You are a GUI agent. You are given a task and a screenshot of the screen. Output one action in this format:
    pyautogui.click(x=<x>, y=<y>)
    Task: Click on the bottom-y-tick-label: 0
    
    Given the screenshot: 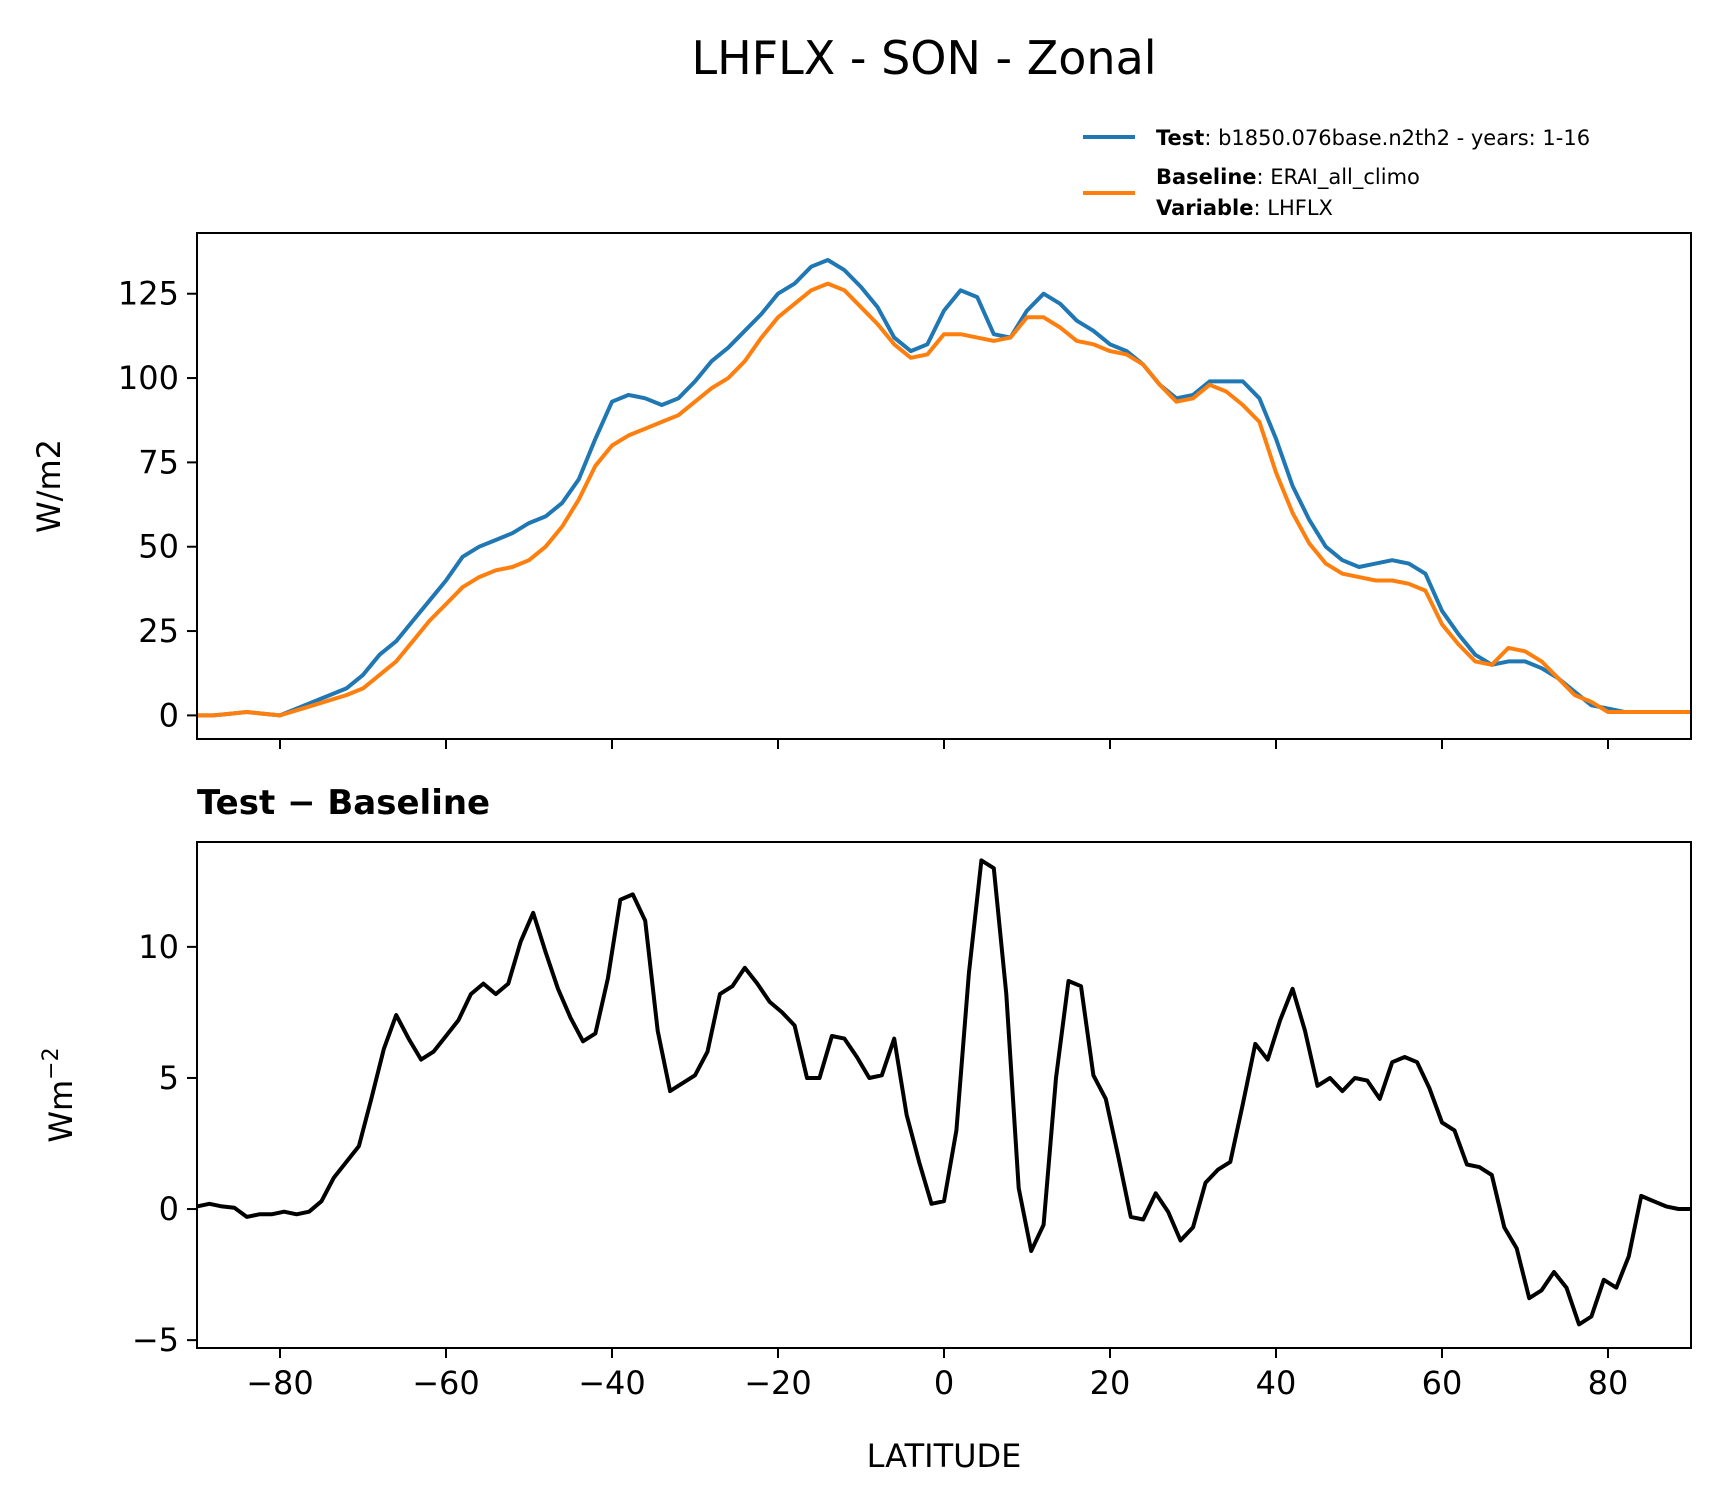 What is the action you would take?
    pyautogui.click(x=169, y=1209)
    